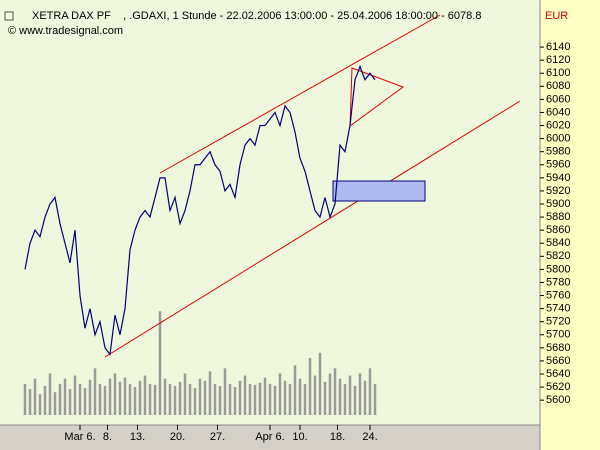 The image size is (600, 450). I want to click on triangle, so click(377, 97).